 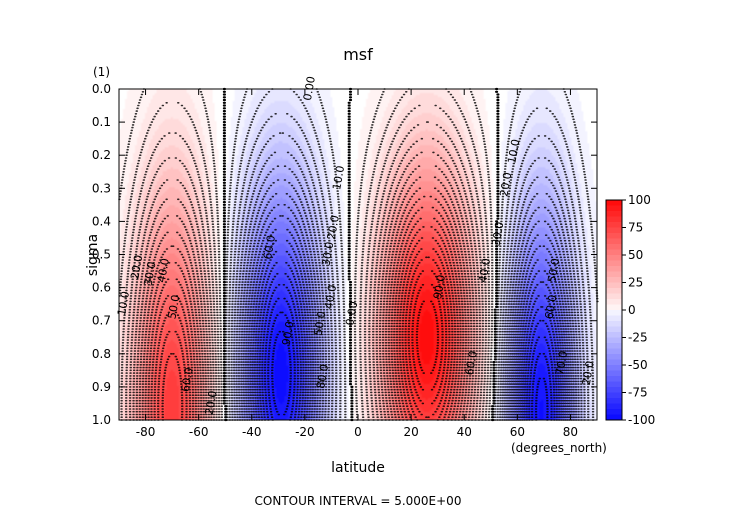 I want to click on svg-text: 30.0, so click(x=327, y=254).